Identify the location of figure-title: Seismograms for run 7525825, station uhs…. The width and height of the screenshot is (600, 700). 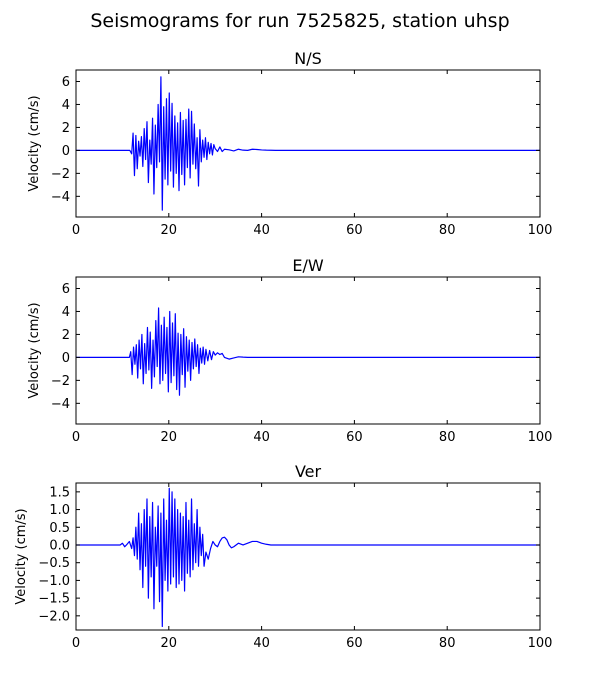
(300, 21).